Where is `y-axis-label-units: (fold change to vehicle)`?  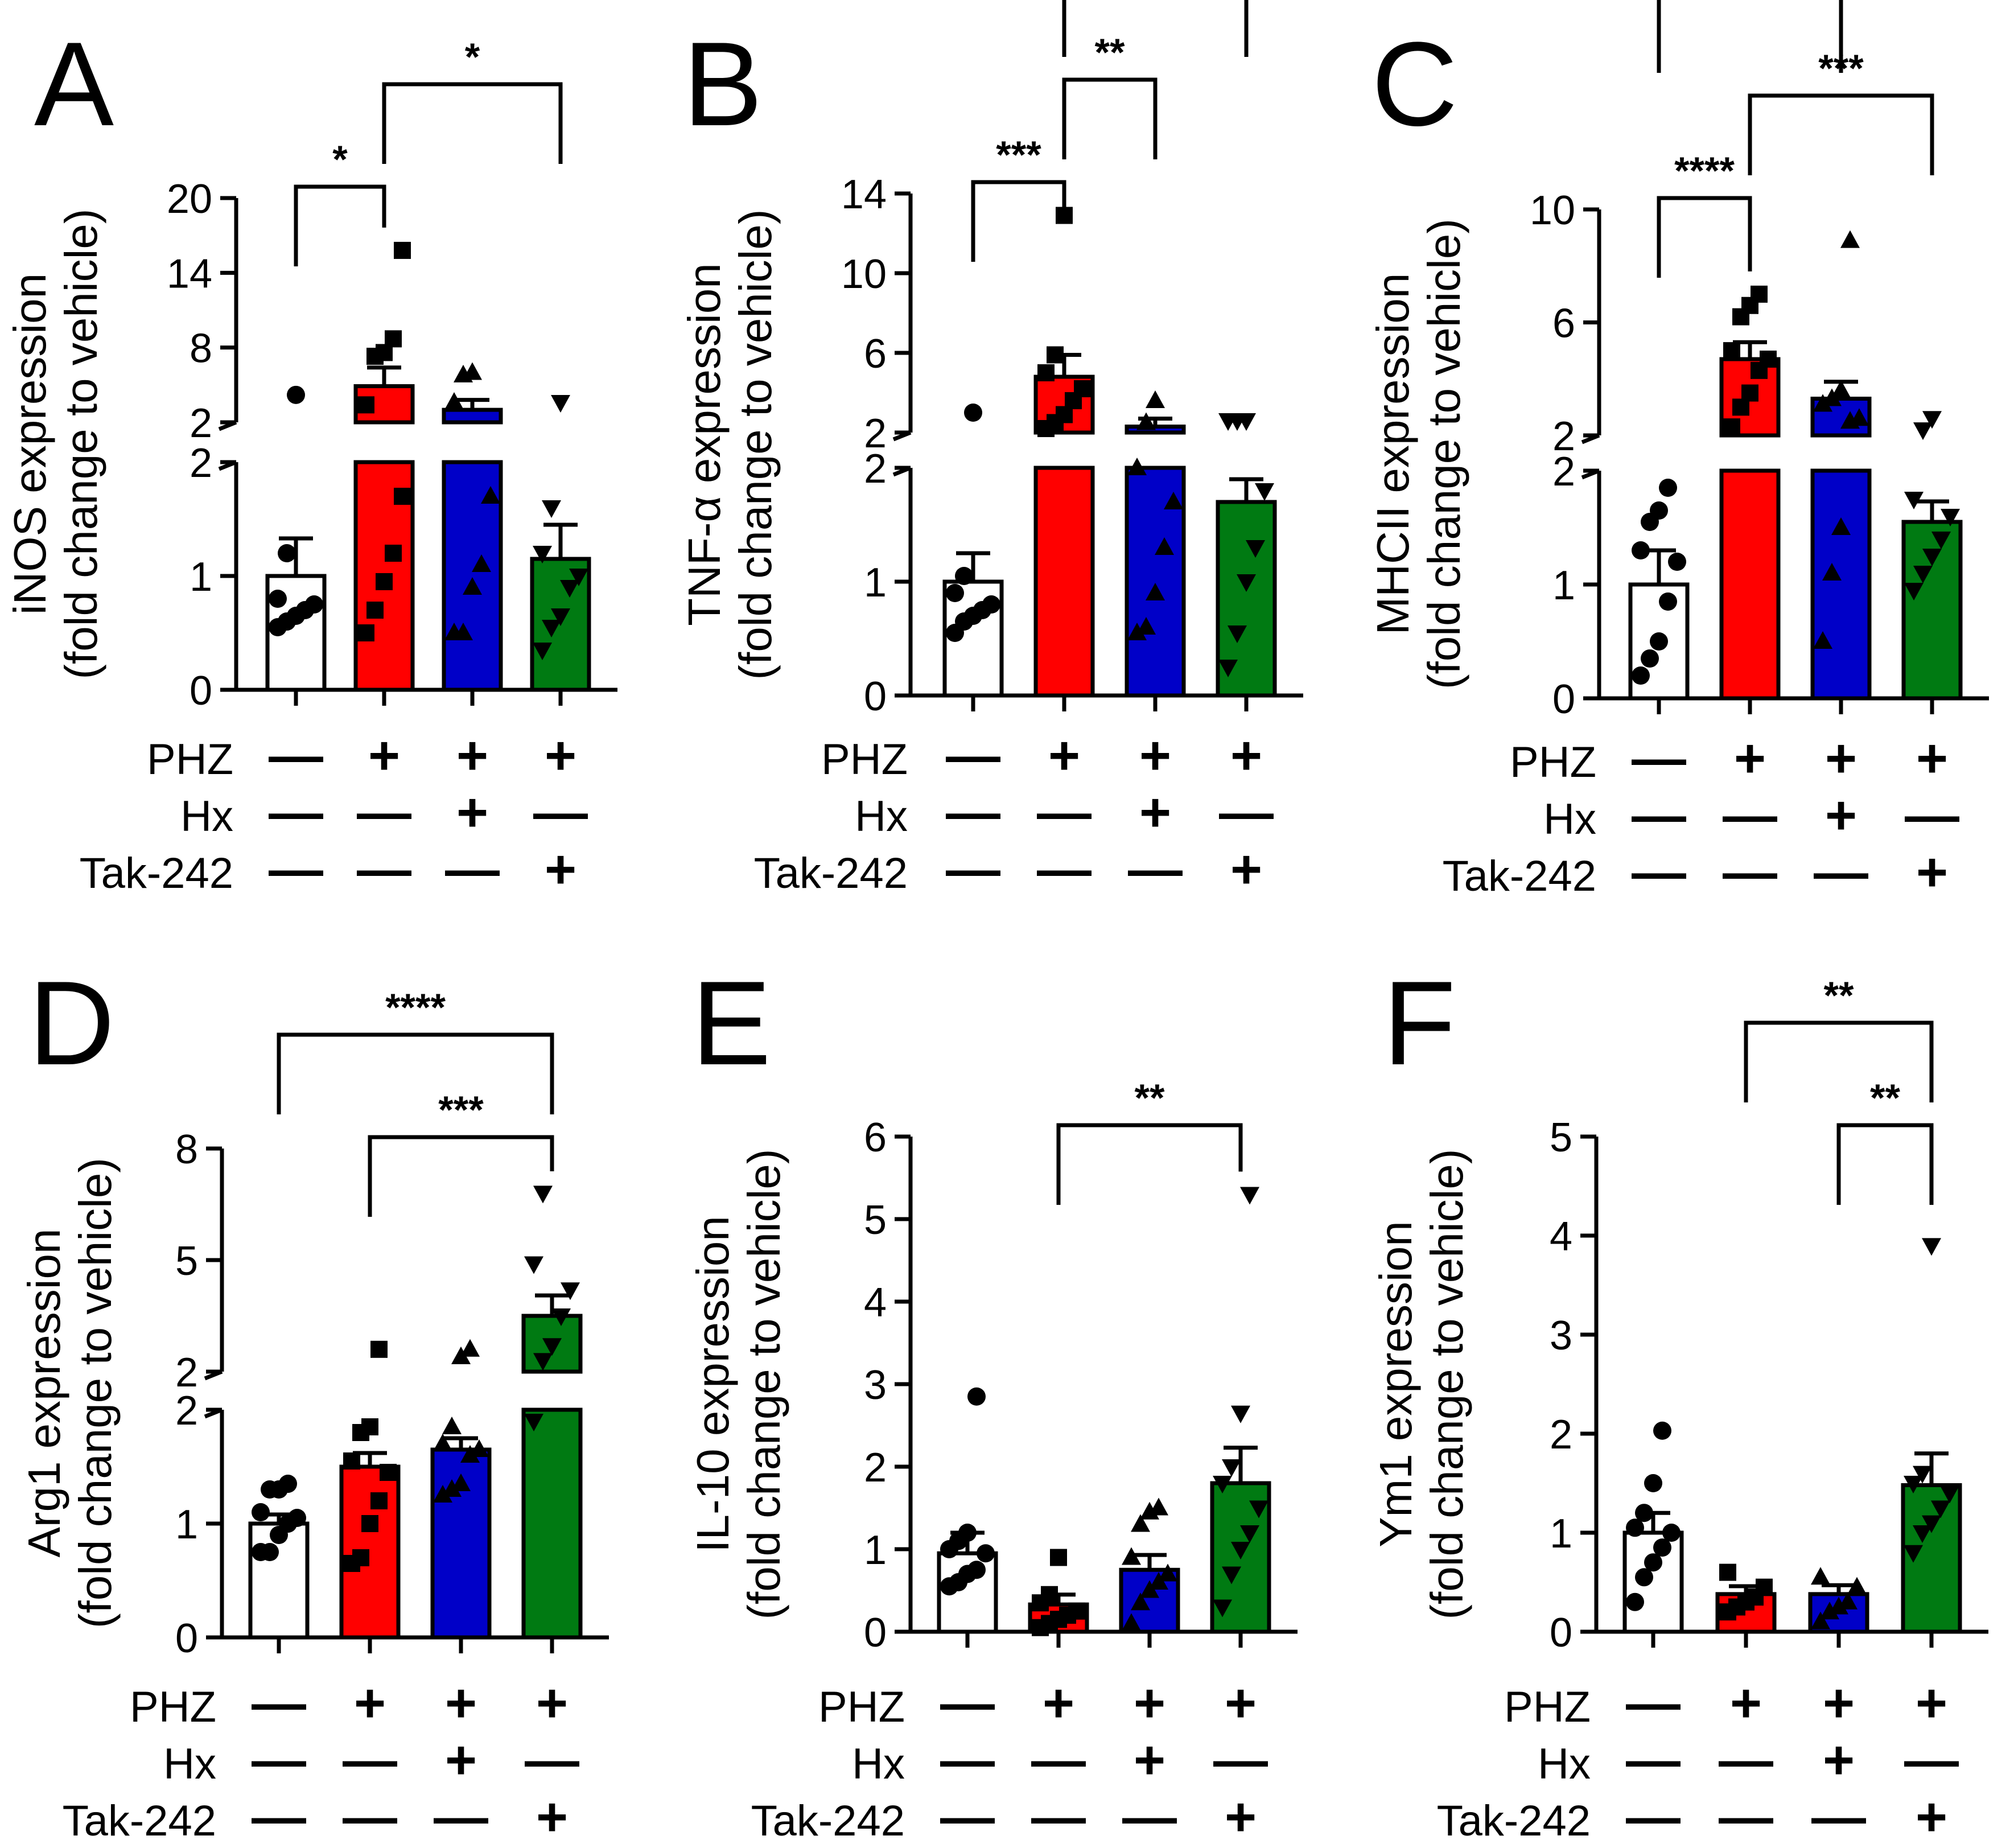
y-axis-label-units: (fold change to vehicle) is located at coordinates (1444, 454).